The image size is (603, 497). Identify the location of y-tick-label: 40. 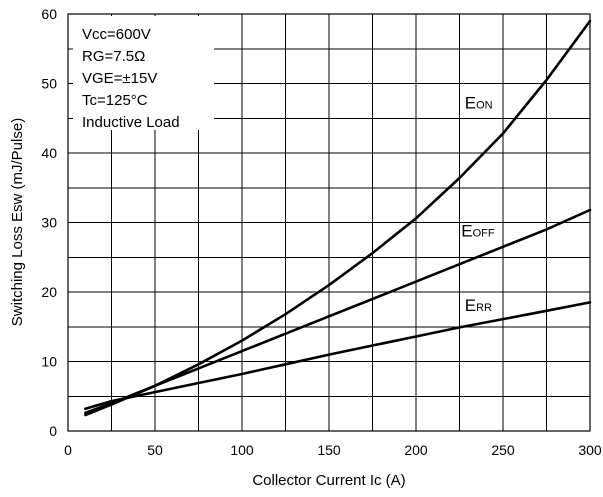
(49, 153).